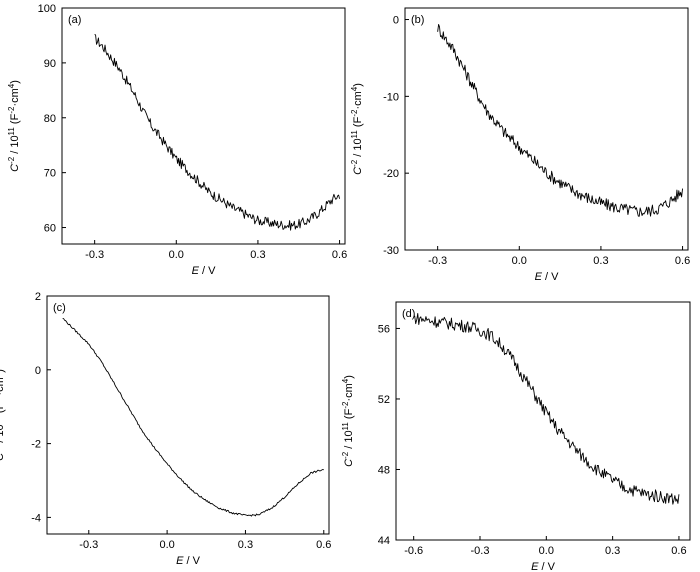 This screenshot has height=572, width=700. I want to click on panel-label: (c), so click(59, 308).